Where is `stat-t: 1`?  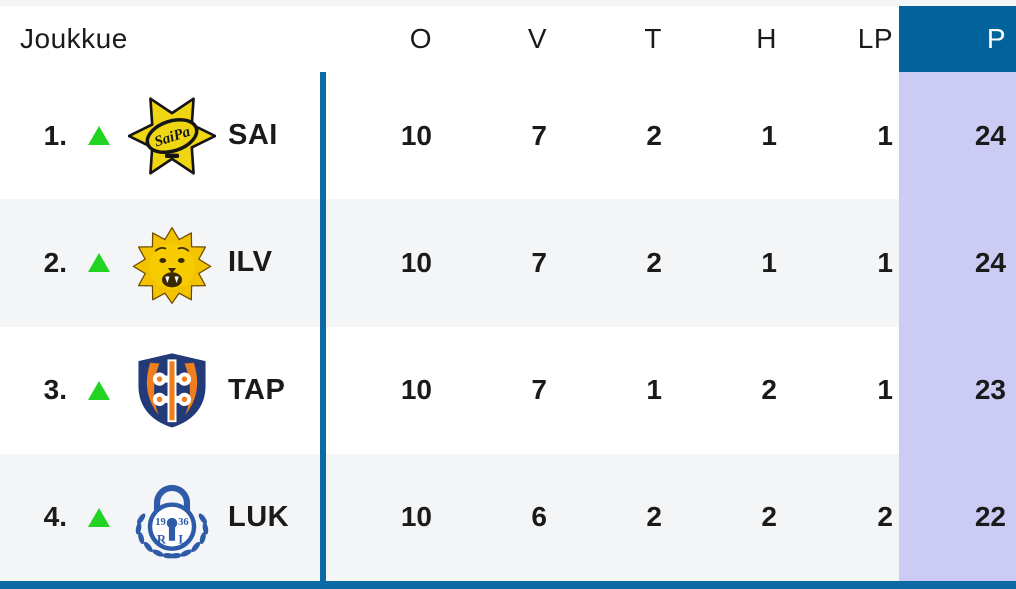
stat-t: 1 is located at coordinates (654, 390).